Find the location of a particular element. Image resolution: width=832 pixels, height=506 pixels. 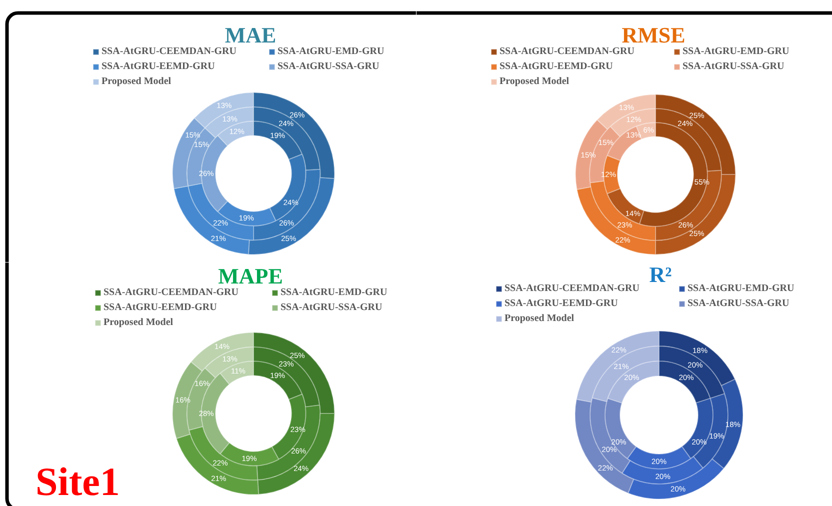

chart-title: MAPE is located at coordinates (250, 276).